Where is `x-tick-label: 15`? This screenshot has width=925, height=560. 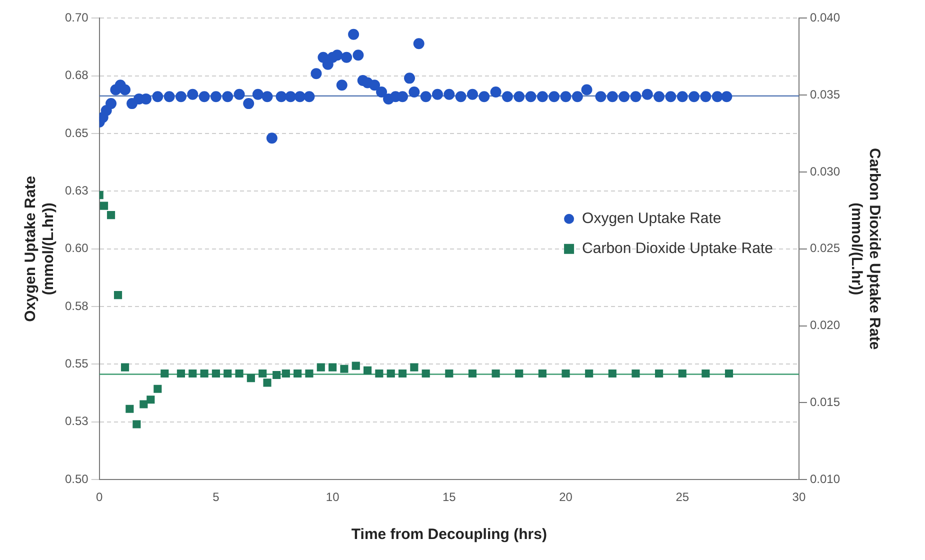
x-tick-label: 15 is located at coordinates (449, 497).